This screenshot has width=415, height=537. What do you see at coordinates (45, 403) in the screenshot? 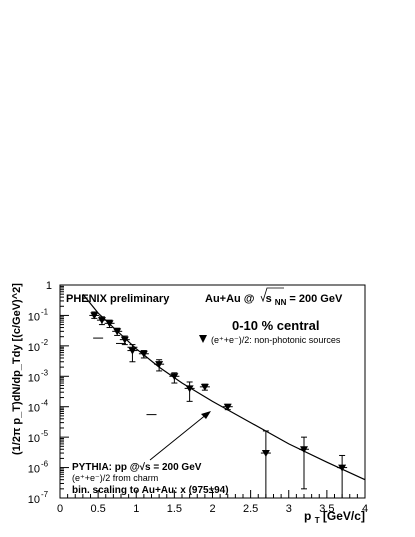
I see `y-tick-exponent: -4` at bounding box center [45, 403].